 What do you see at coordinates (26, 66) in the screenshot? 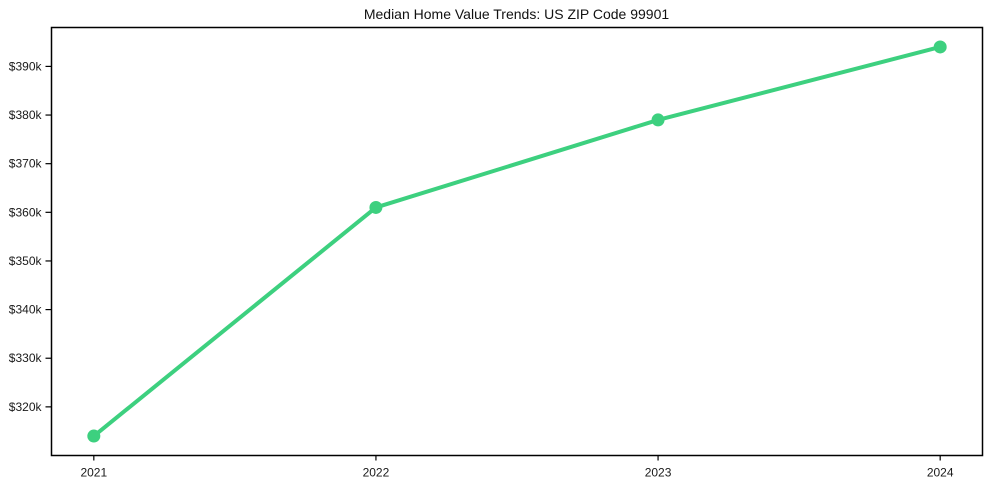
I see `y-tick-label: $390k` at bounding box center [26, 66].